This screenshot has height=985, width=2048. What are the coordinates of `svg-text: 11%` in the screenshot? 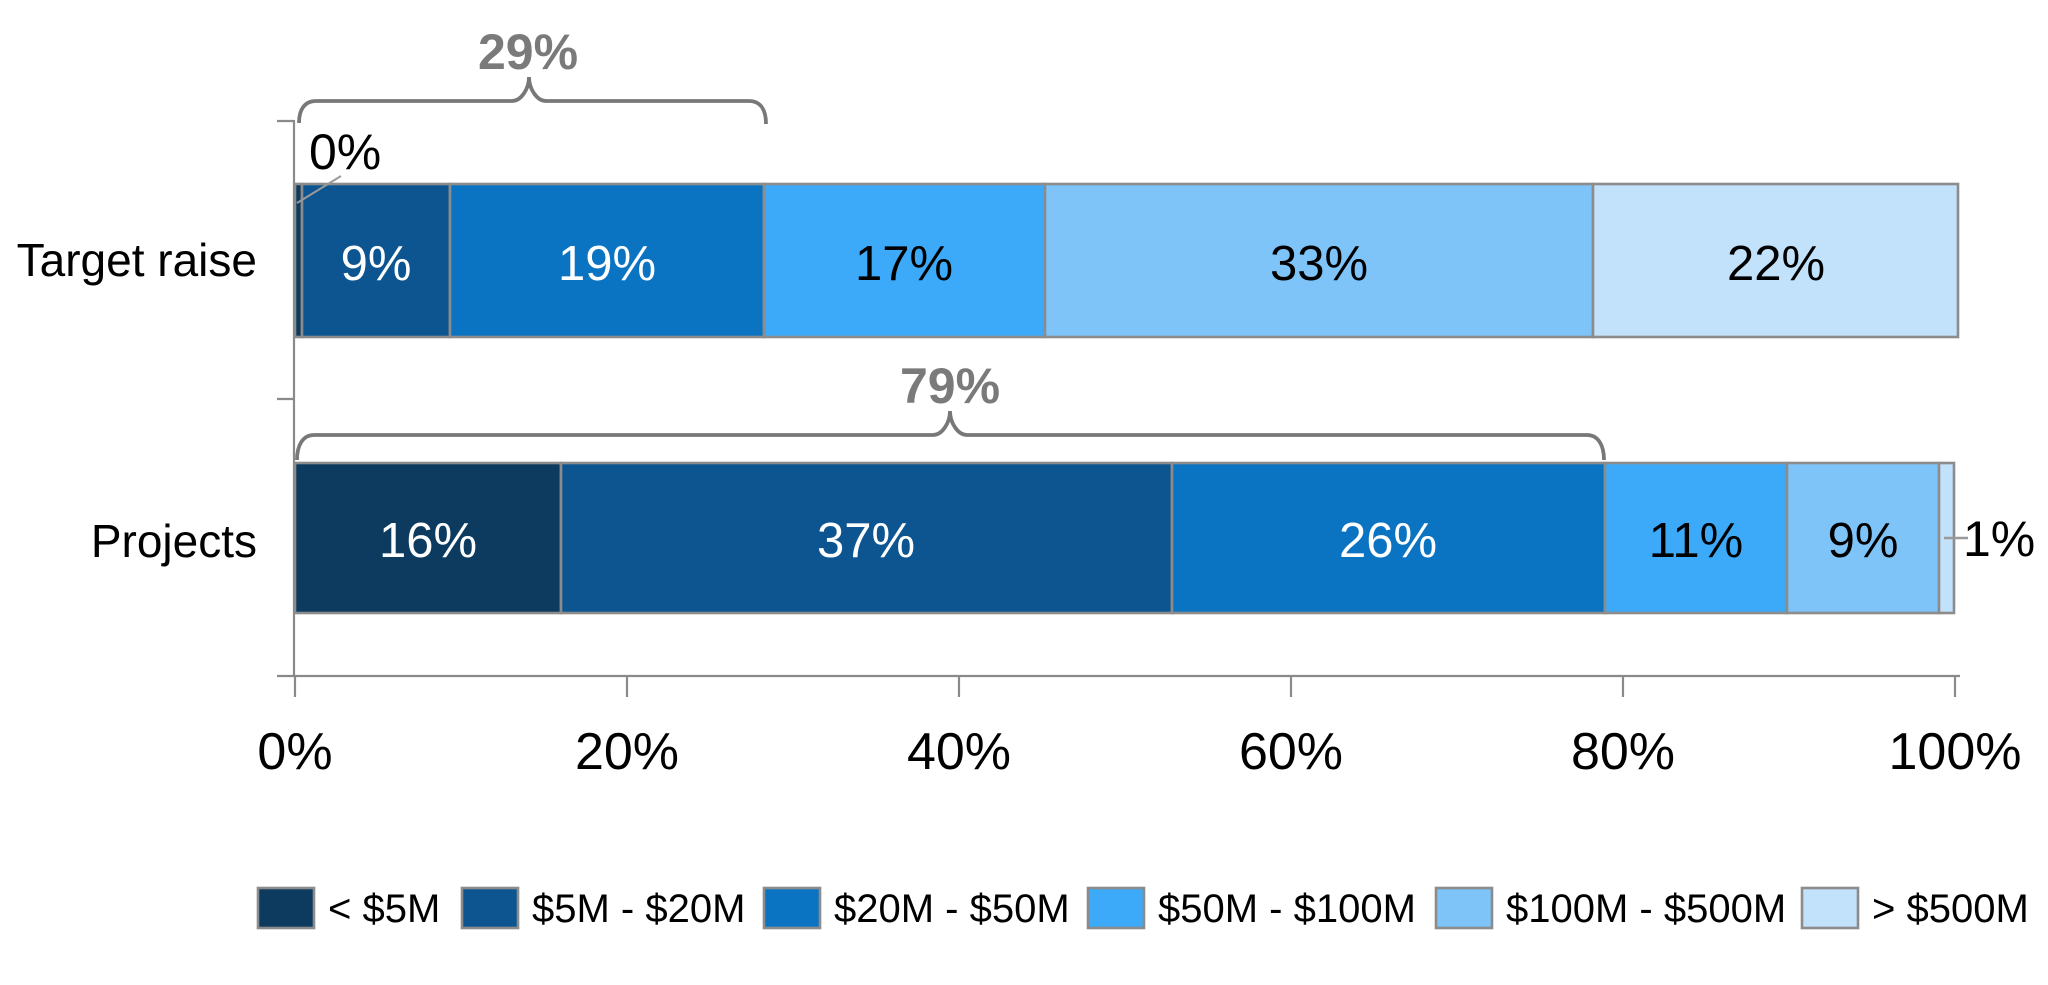 It's located at (1696, 541).